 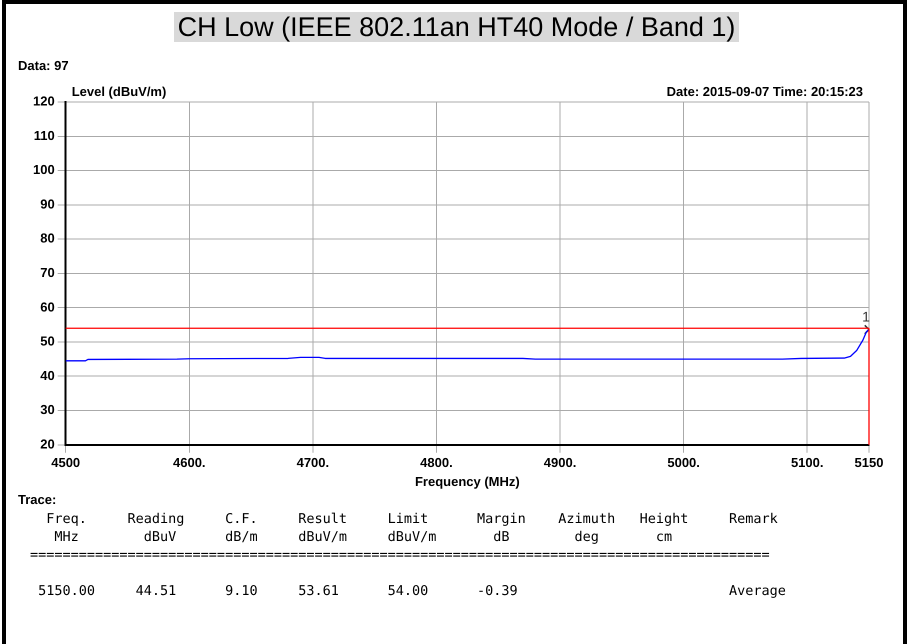 What do you see at coordinates (807, 462) in the screenshot?
I see `x-tick-label: 5100.` at bounding box center [807, 462].